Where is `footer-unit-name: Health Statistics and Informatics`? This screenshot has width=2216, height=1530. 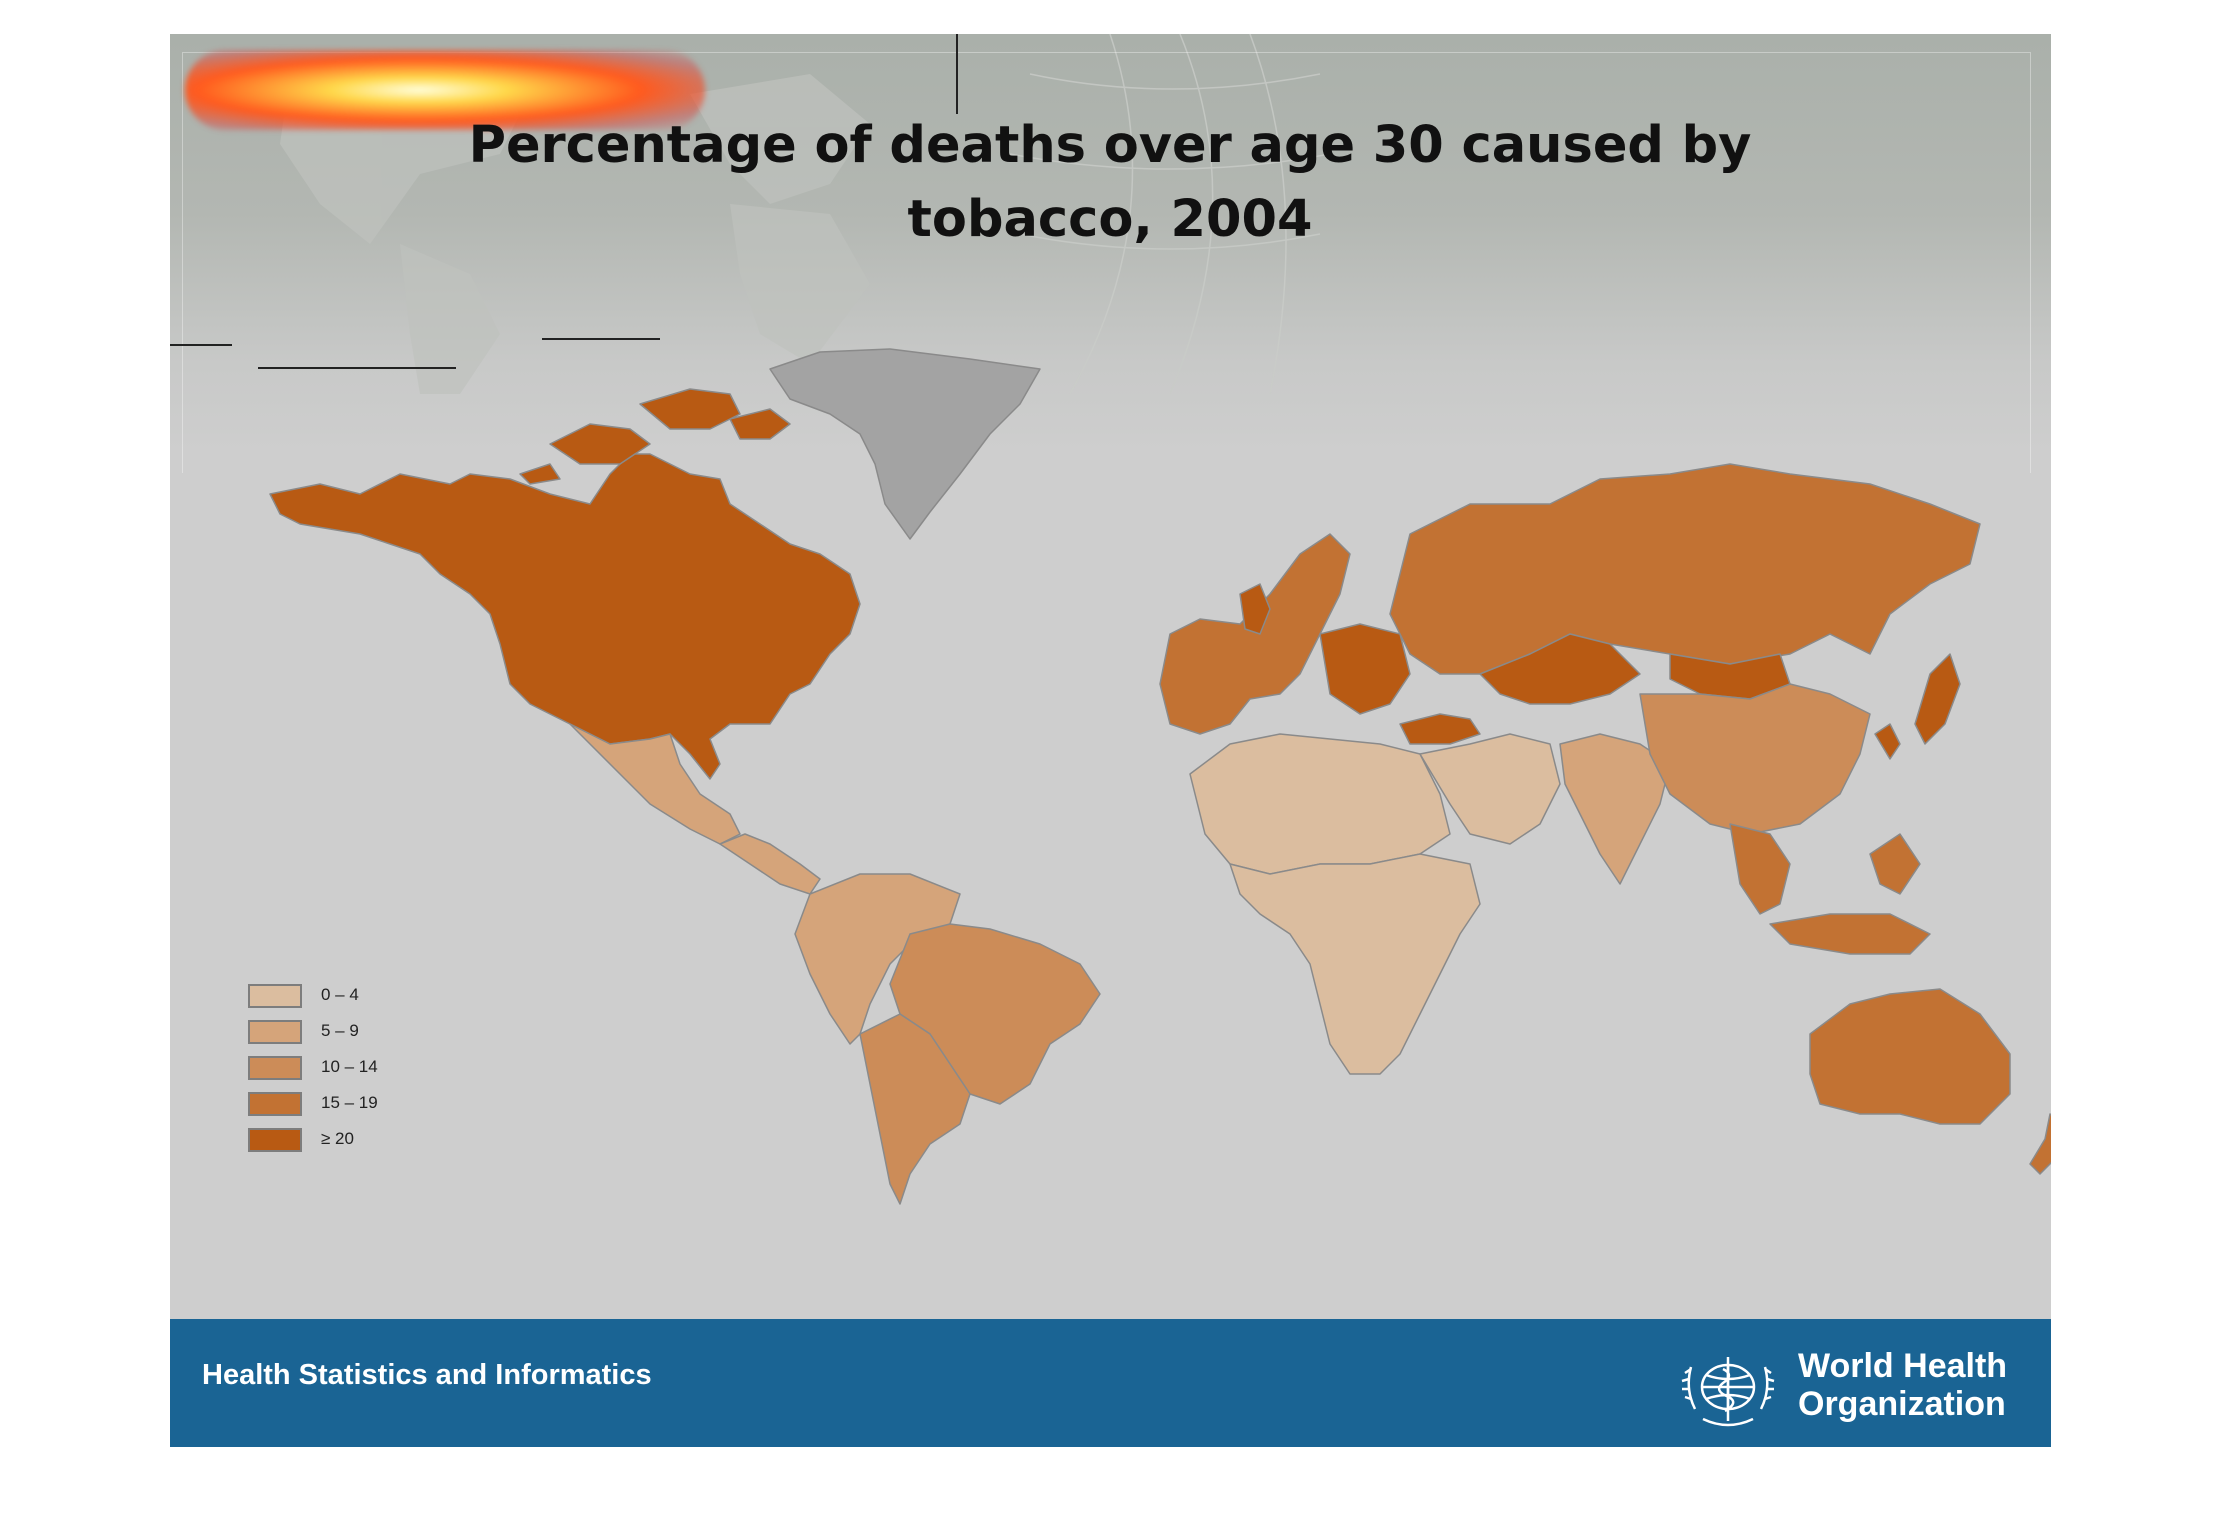
footer-unit-name: Health Statistics and Informatics is located at coordinates (427, 1375).